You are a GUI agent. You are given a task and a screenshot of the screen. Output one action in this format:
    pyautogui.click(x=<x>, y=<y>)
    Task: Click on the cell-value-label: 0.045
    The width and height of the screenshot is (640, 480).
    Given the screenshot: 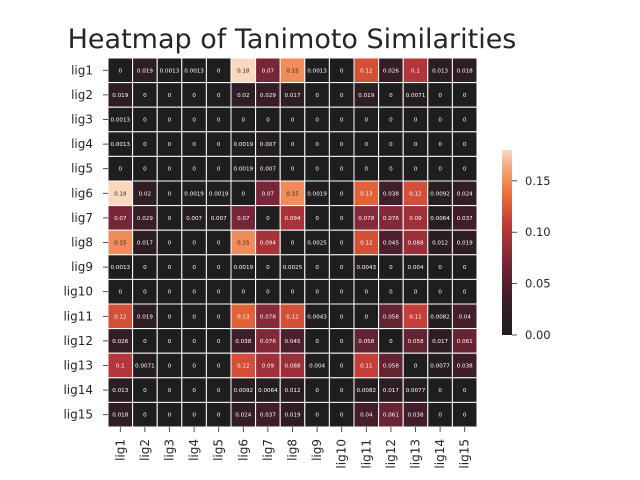 What is the action you would take?
    pyautogui.click(x=292, y=342)
    